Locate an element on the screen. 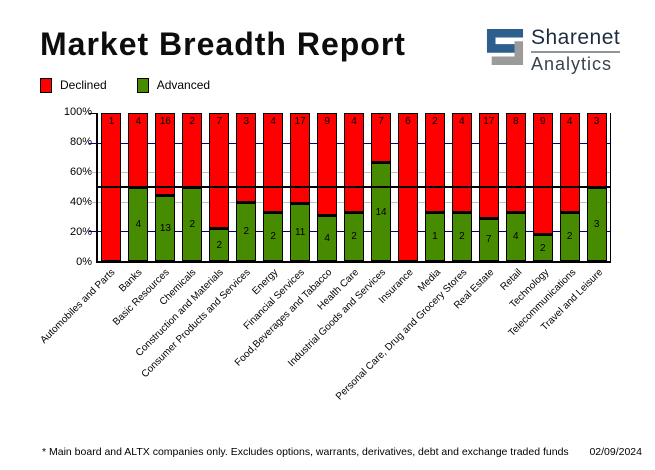 The image size is (655, 470). bar-advanced-segment: 14 is located at coordinates (381, 211).